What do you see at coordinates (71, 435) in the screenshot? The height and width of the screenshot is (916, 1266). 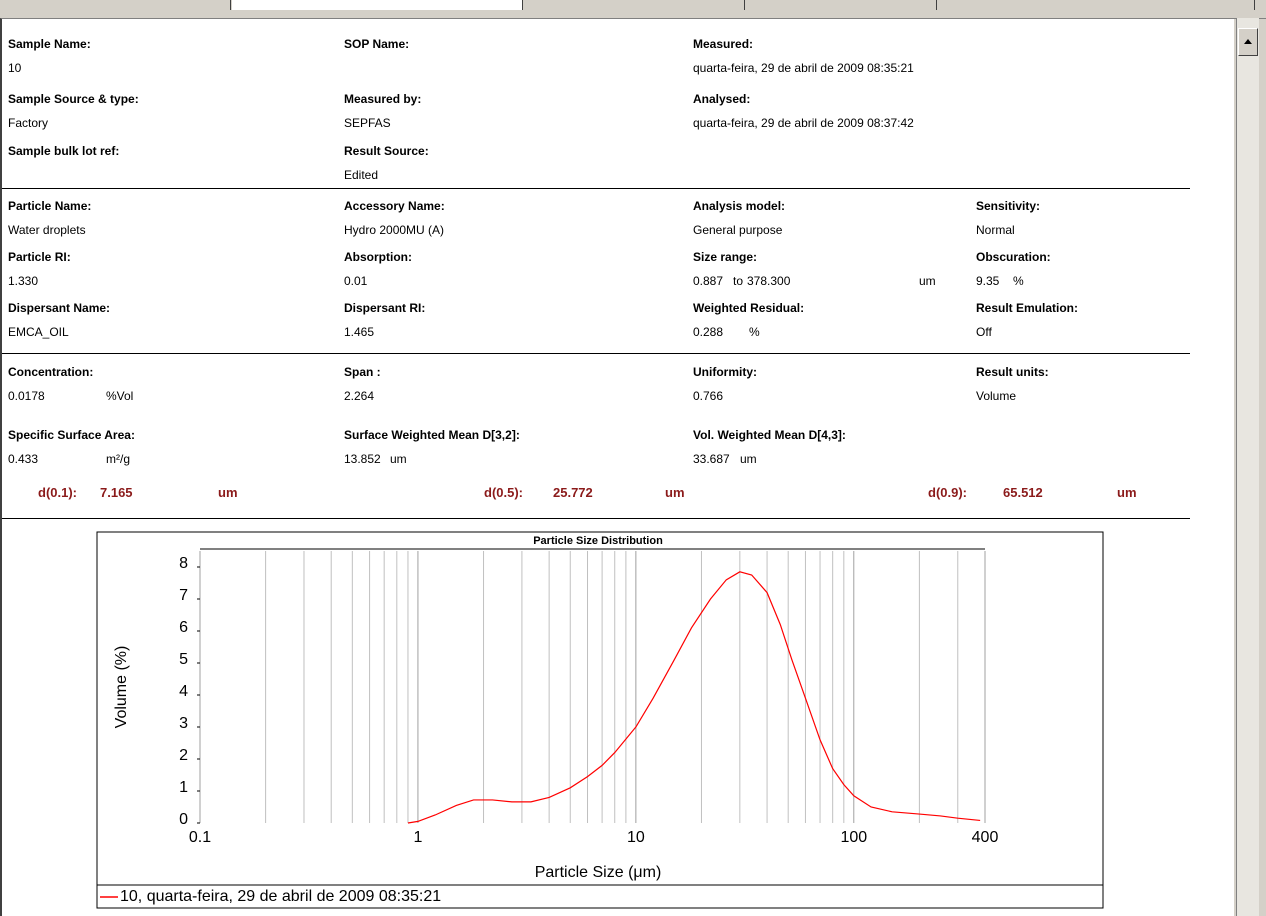 I see `field-label: Specific Surface Area:` at bounding box center [71, 435].